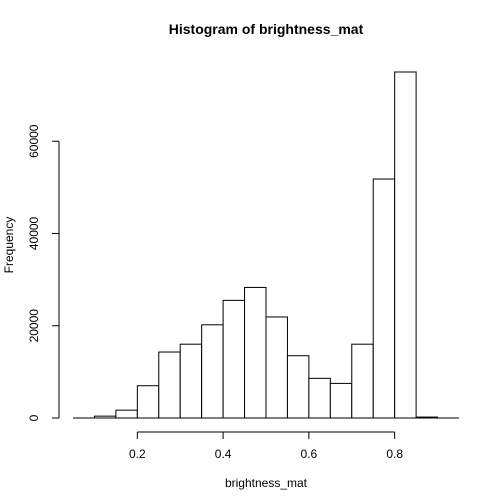  Describe the element at coordinates (266, 446) in the screenshot. I see `x-axis: 0.2 0.4 0.6 0.8` at that location.